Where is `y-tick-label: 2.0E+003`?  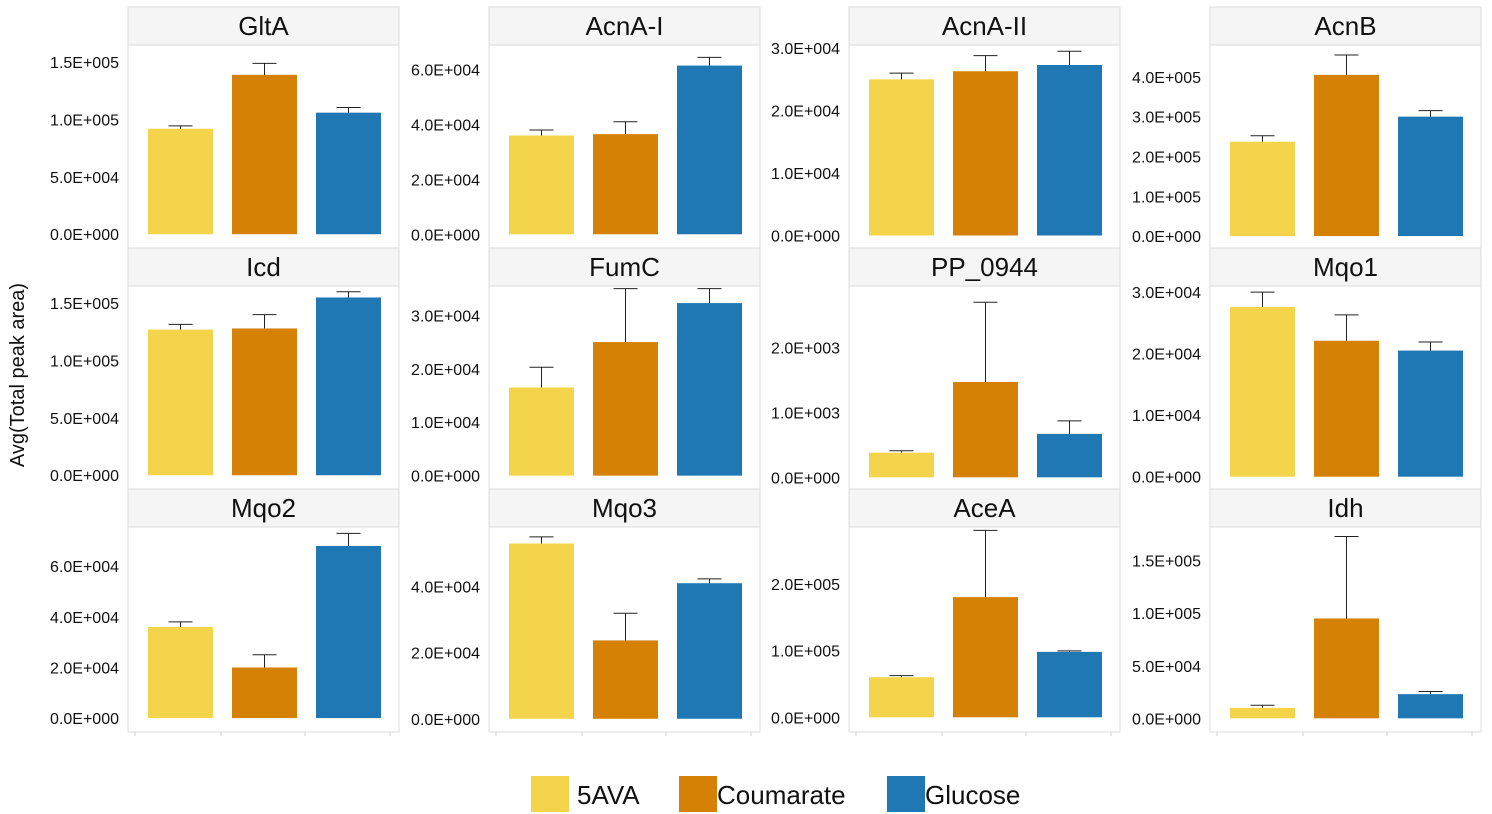 y-tick-label: 2.0E+003 is located at coordinates (805, 349).